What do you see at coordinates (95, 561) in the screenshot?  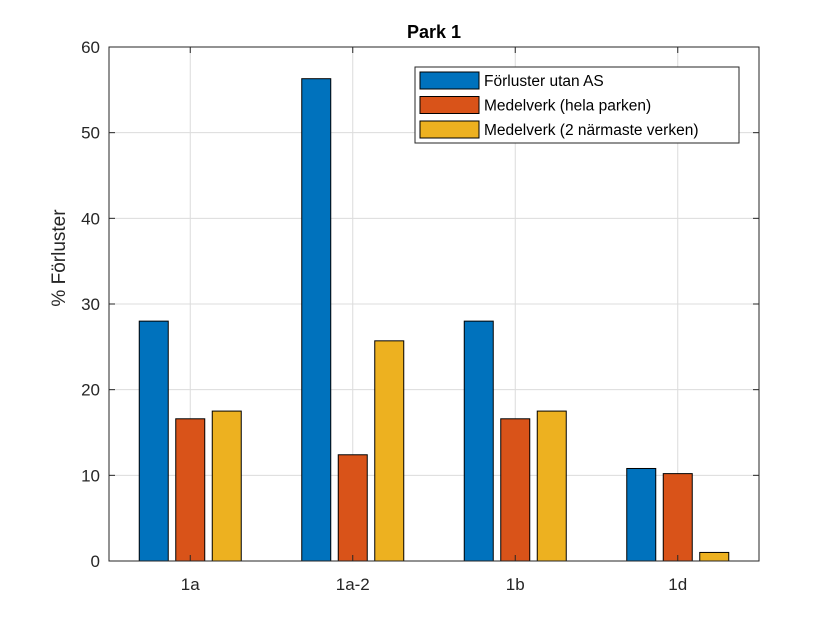 I see `y-tick-label: 0` at bounding box center [95, 561].